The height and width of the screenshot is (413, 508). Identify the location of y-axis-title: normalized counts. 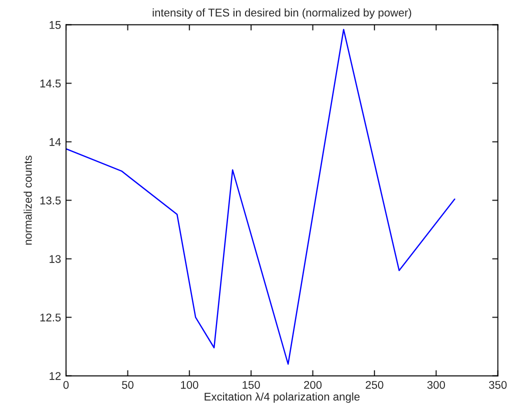
(28, 200).